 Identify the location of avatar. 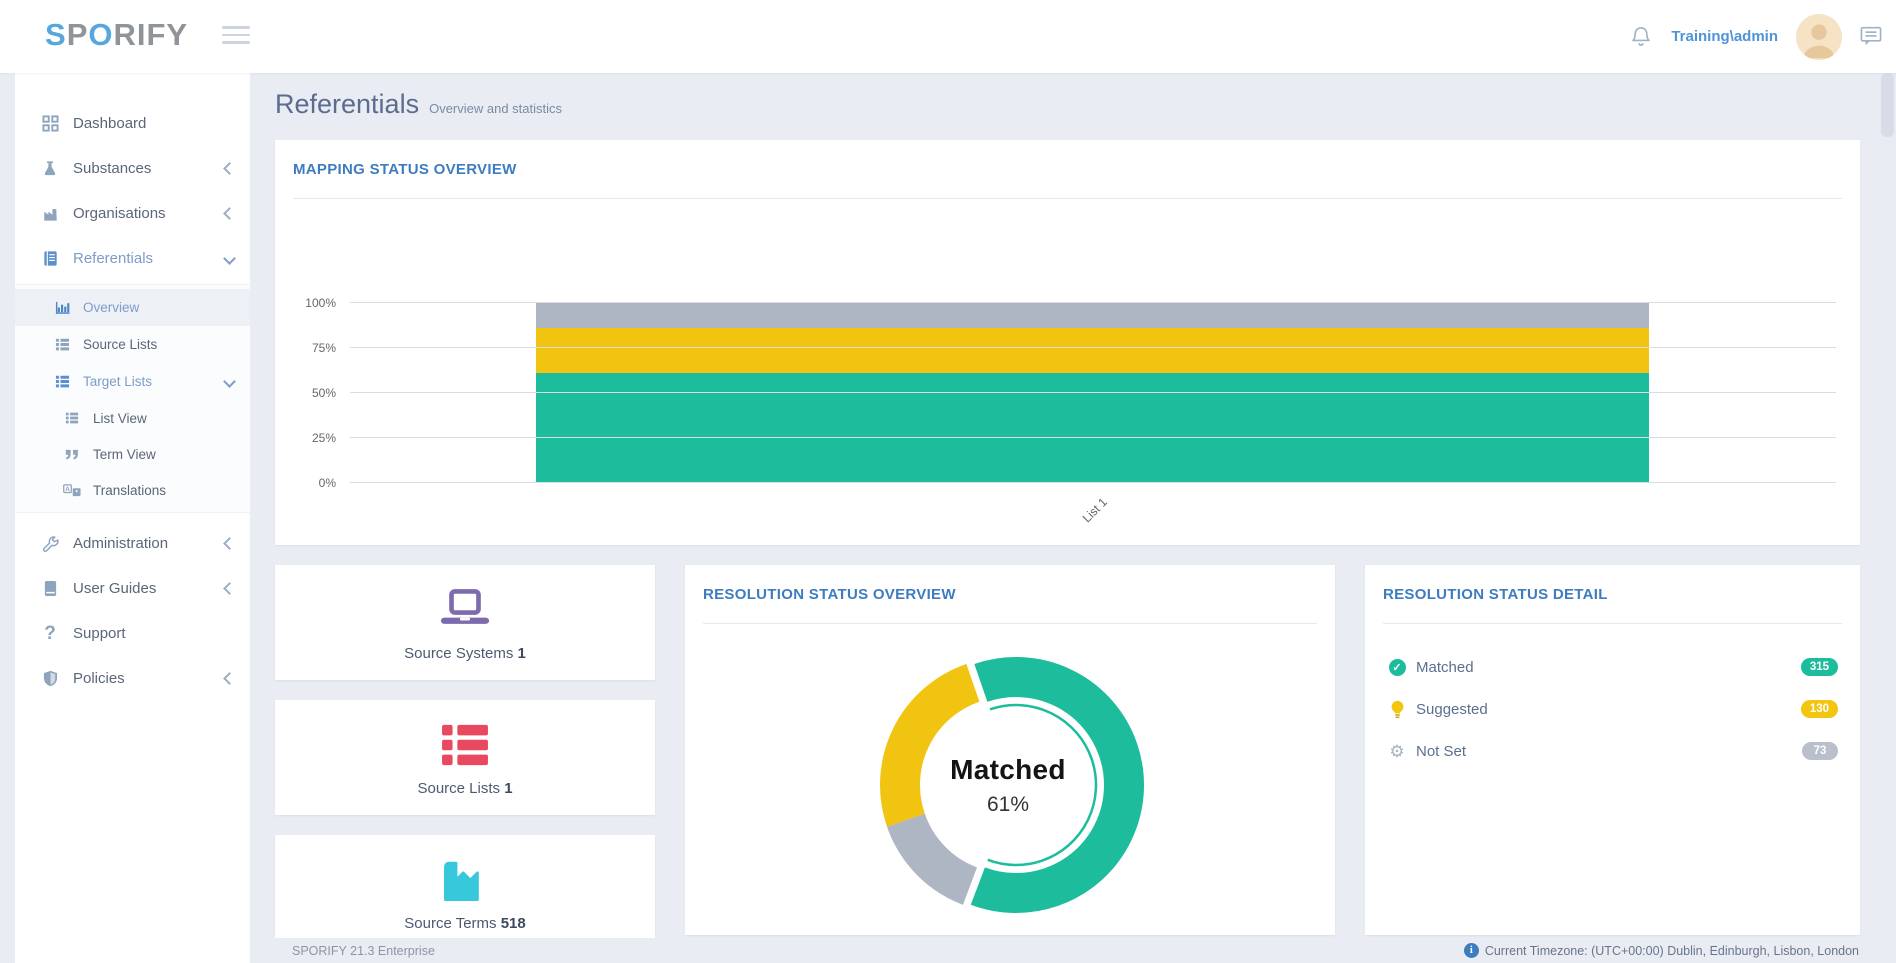
(1819, 36).